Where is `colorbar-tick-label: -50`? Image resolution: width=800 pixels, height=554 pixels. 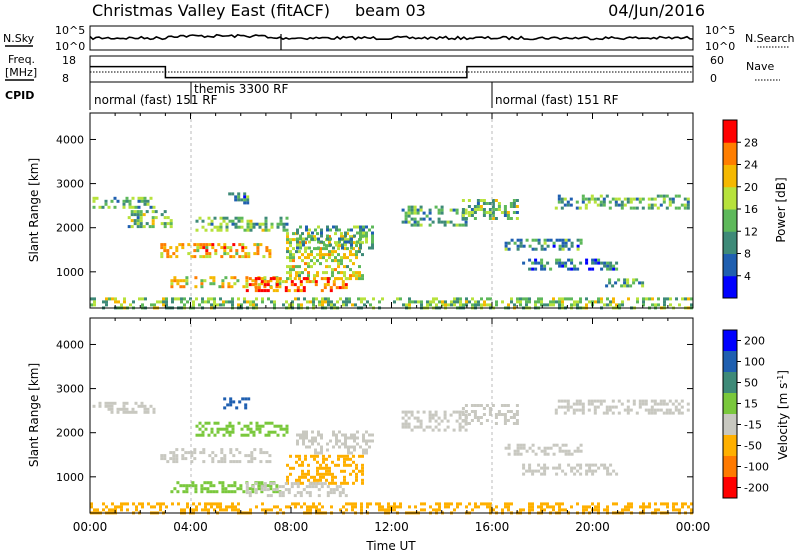 colorbar-tick-label: -50 is located at coordinates (753, 446).